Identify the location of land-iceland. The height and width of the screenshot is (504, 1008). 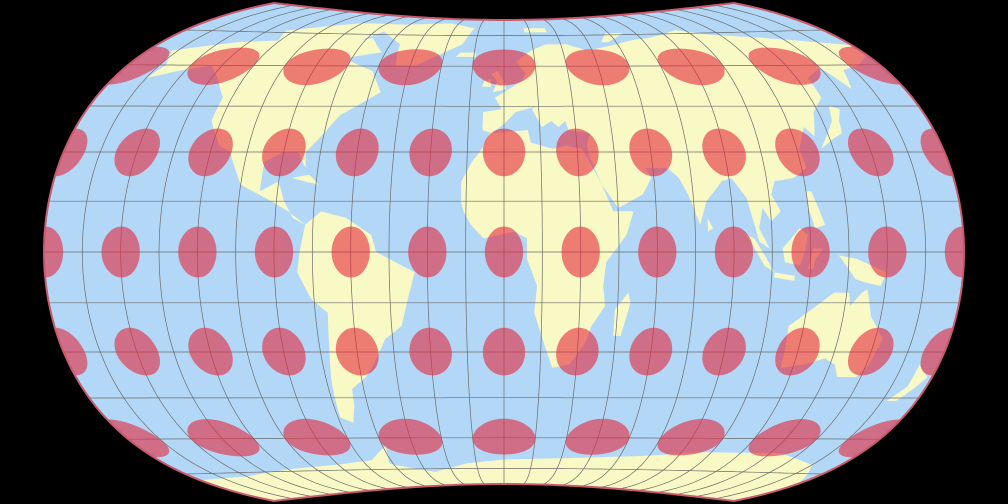
(466, 54).